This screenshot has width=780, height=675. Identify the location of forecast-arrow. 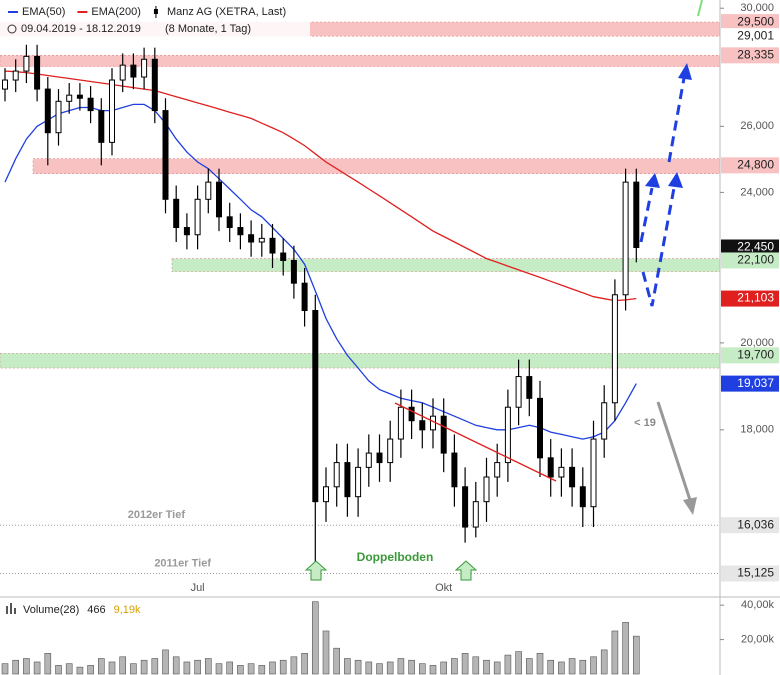
(646, 215).